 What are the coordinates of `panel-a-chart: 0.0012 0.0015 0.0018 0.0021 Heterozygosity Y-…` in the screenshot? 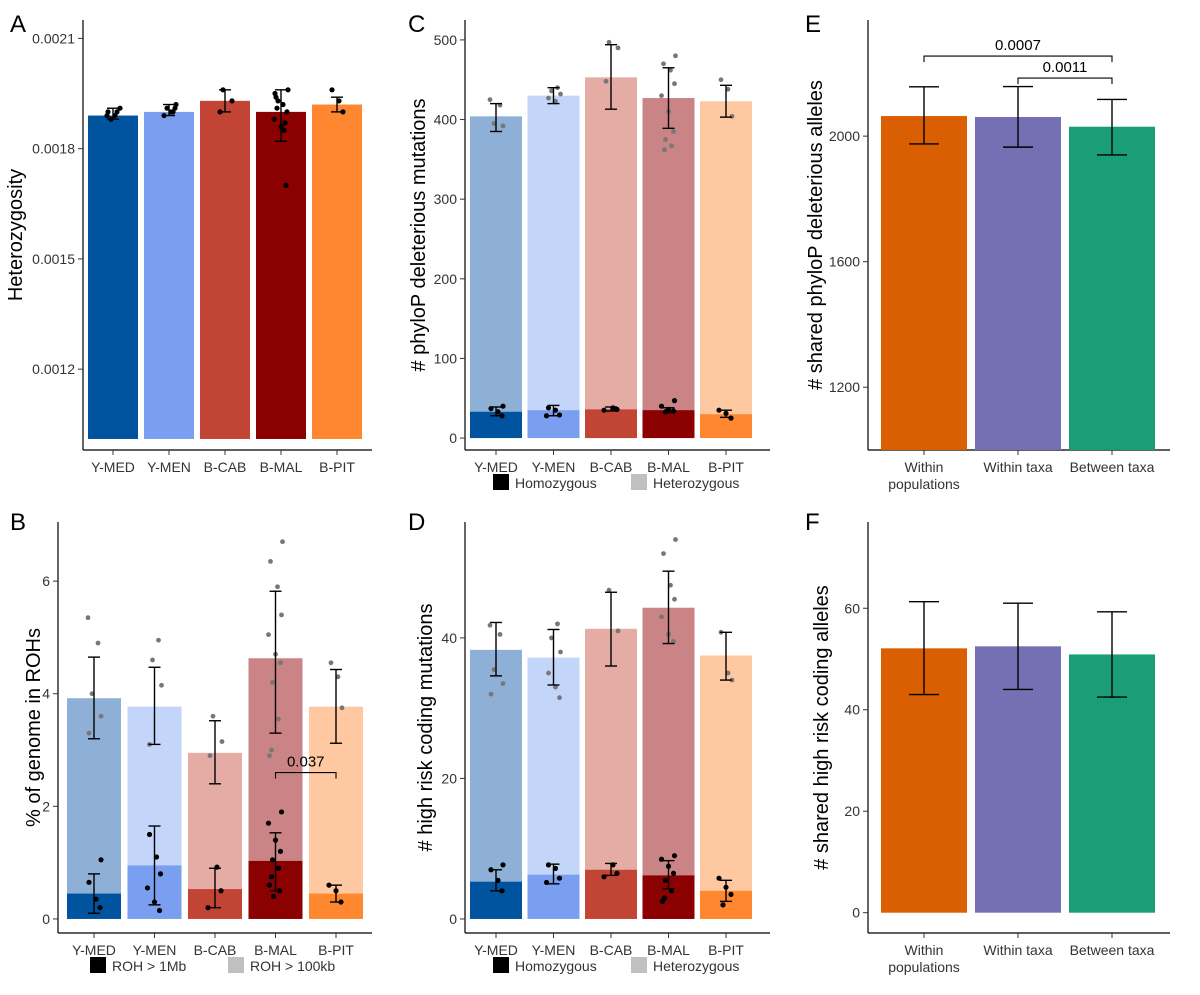 It's located at (188, 247).